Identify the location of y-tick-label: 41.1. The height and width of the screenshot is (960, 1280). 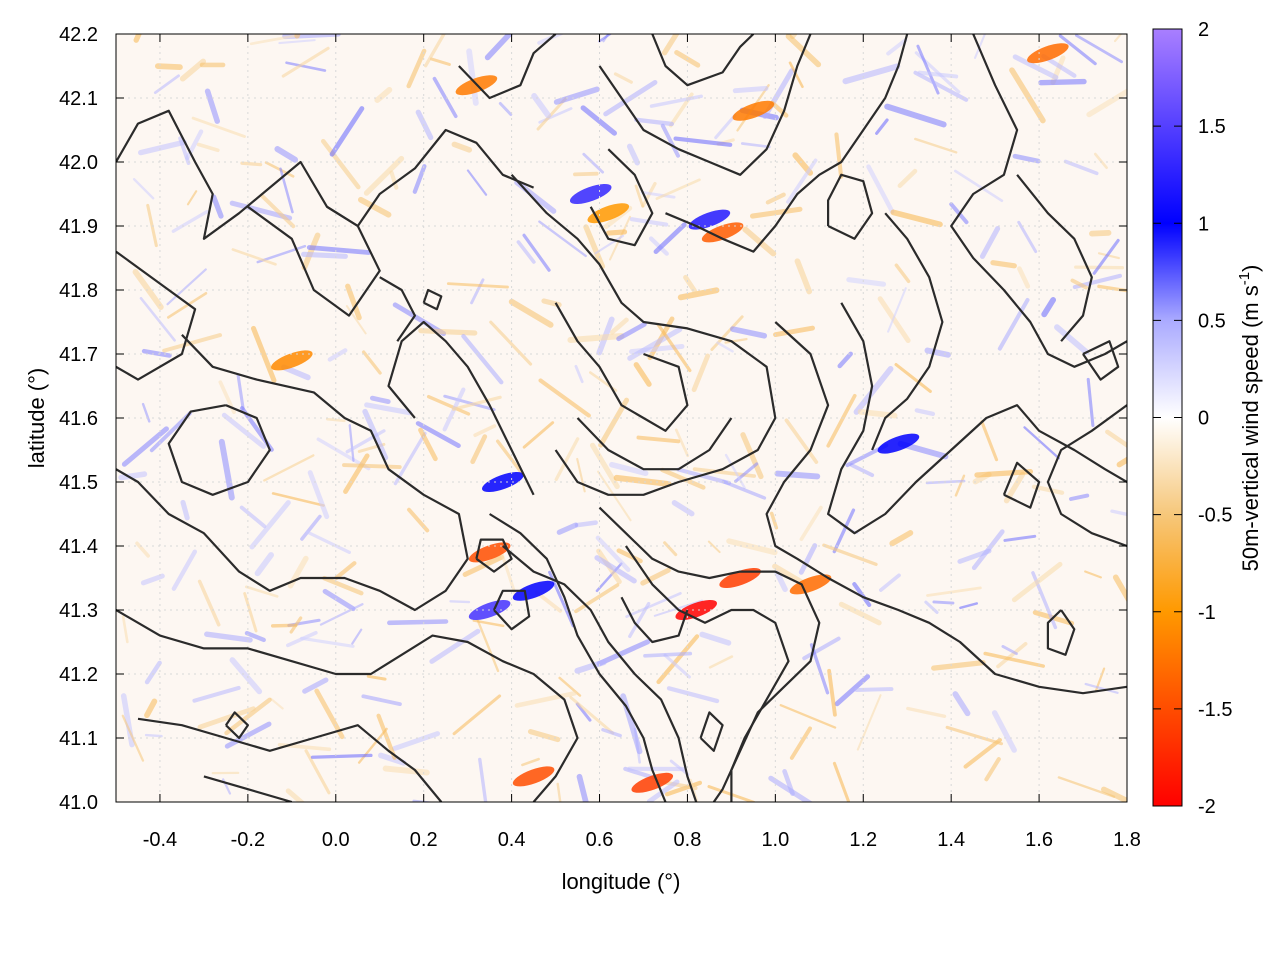
(78, 739).